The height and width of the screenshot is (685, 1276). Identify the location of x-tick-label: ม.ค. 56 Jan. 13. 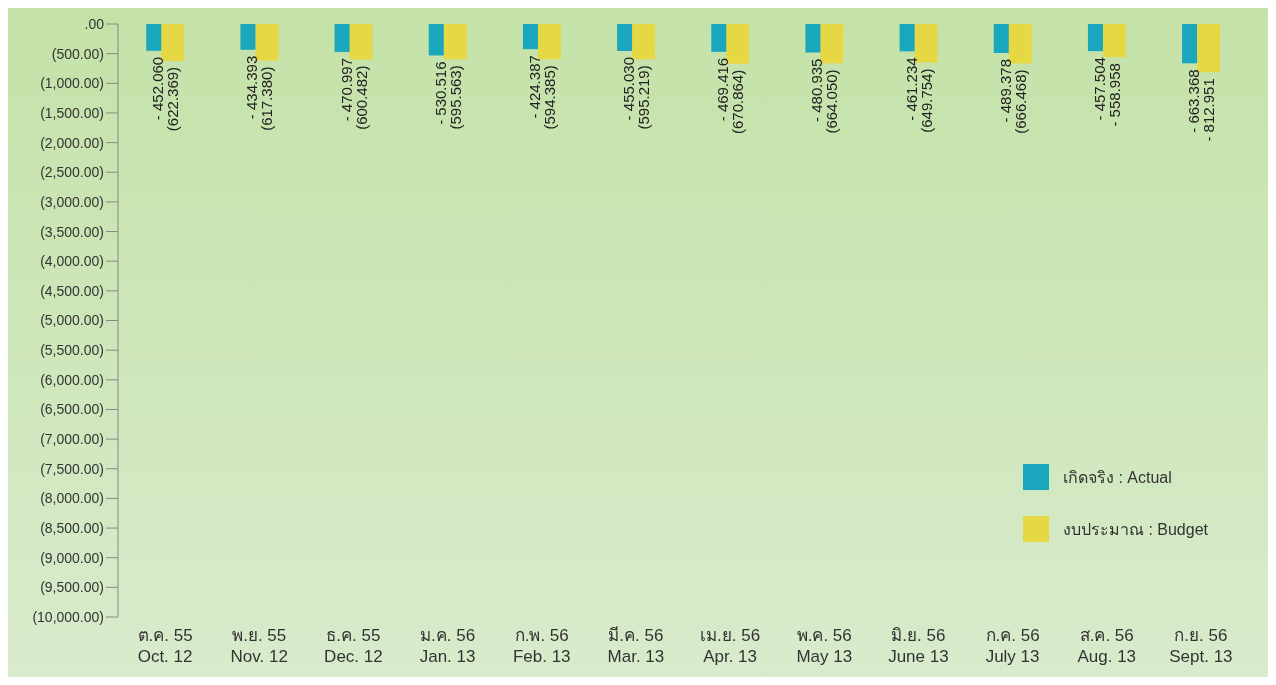
(447, 646).